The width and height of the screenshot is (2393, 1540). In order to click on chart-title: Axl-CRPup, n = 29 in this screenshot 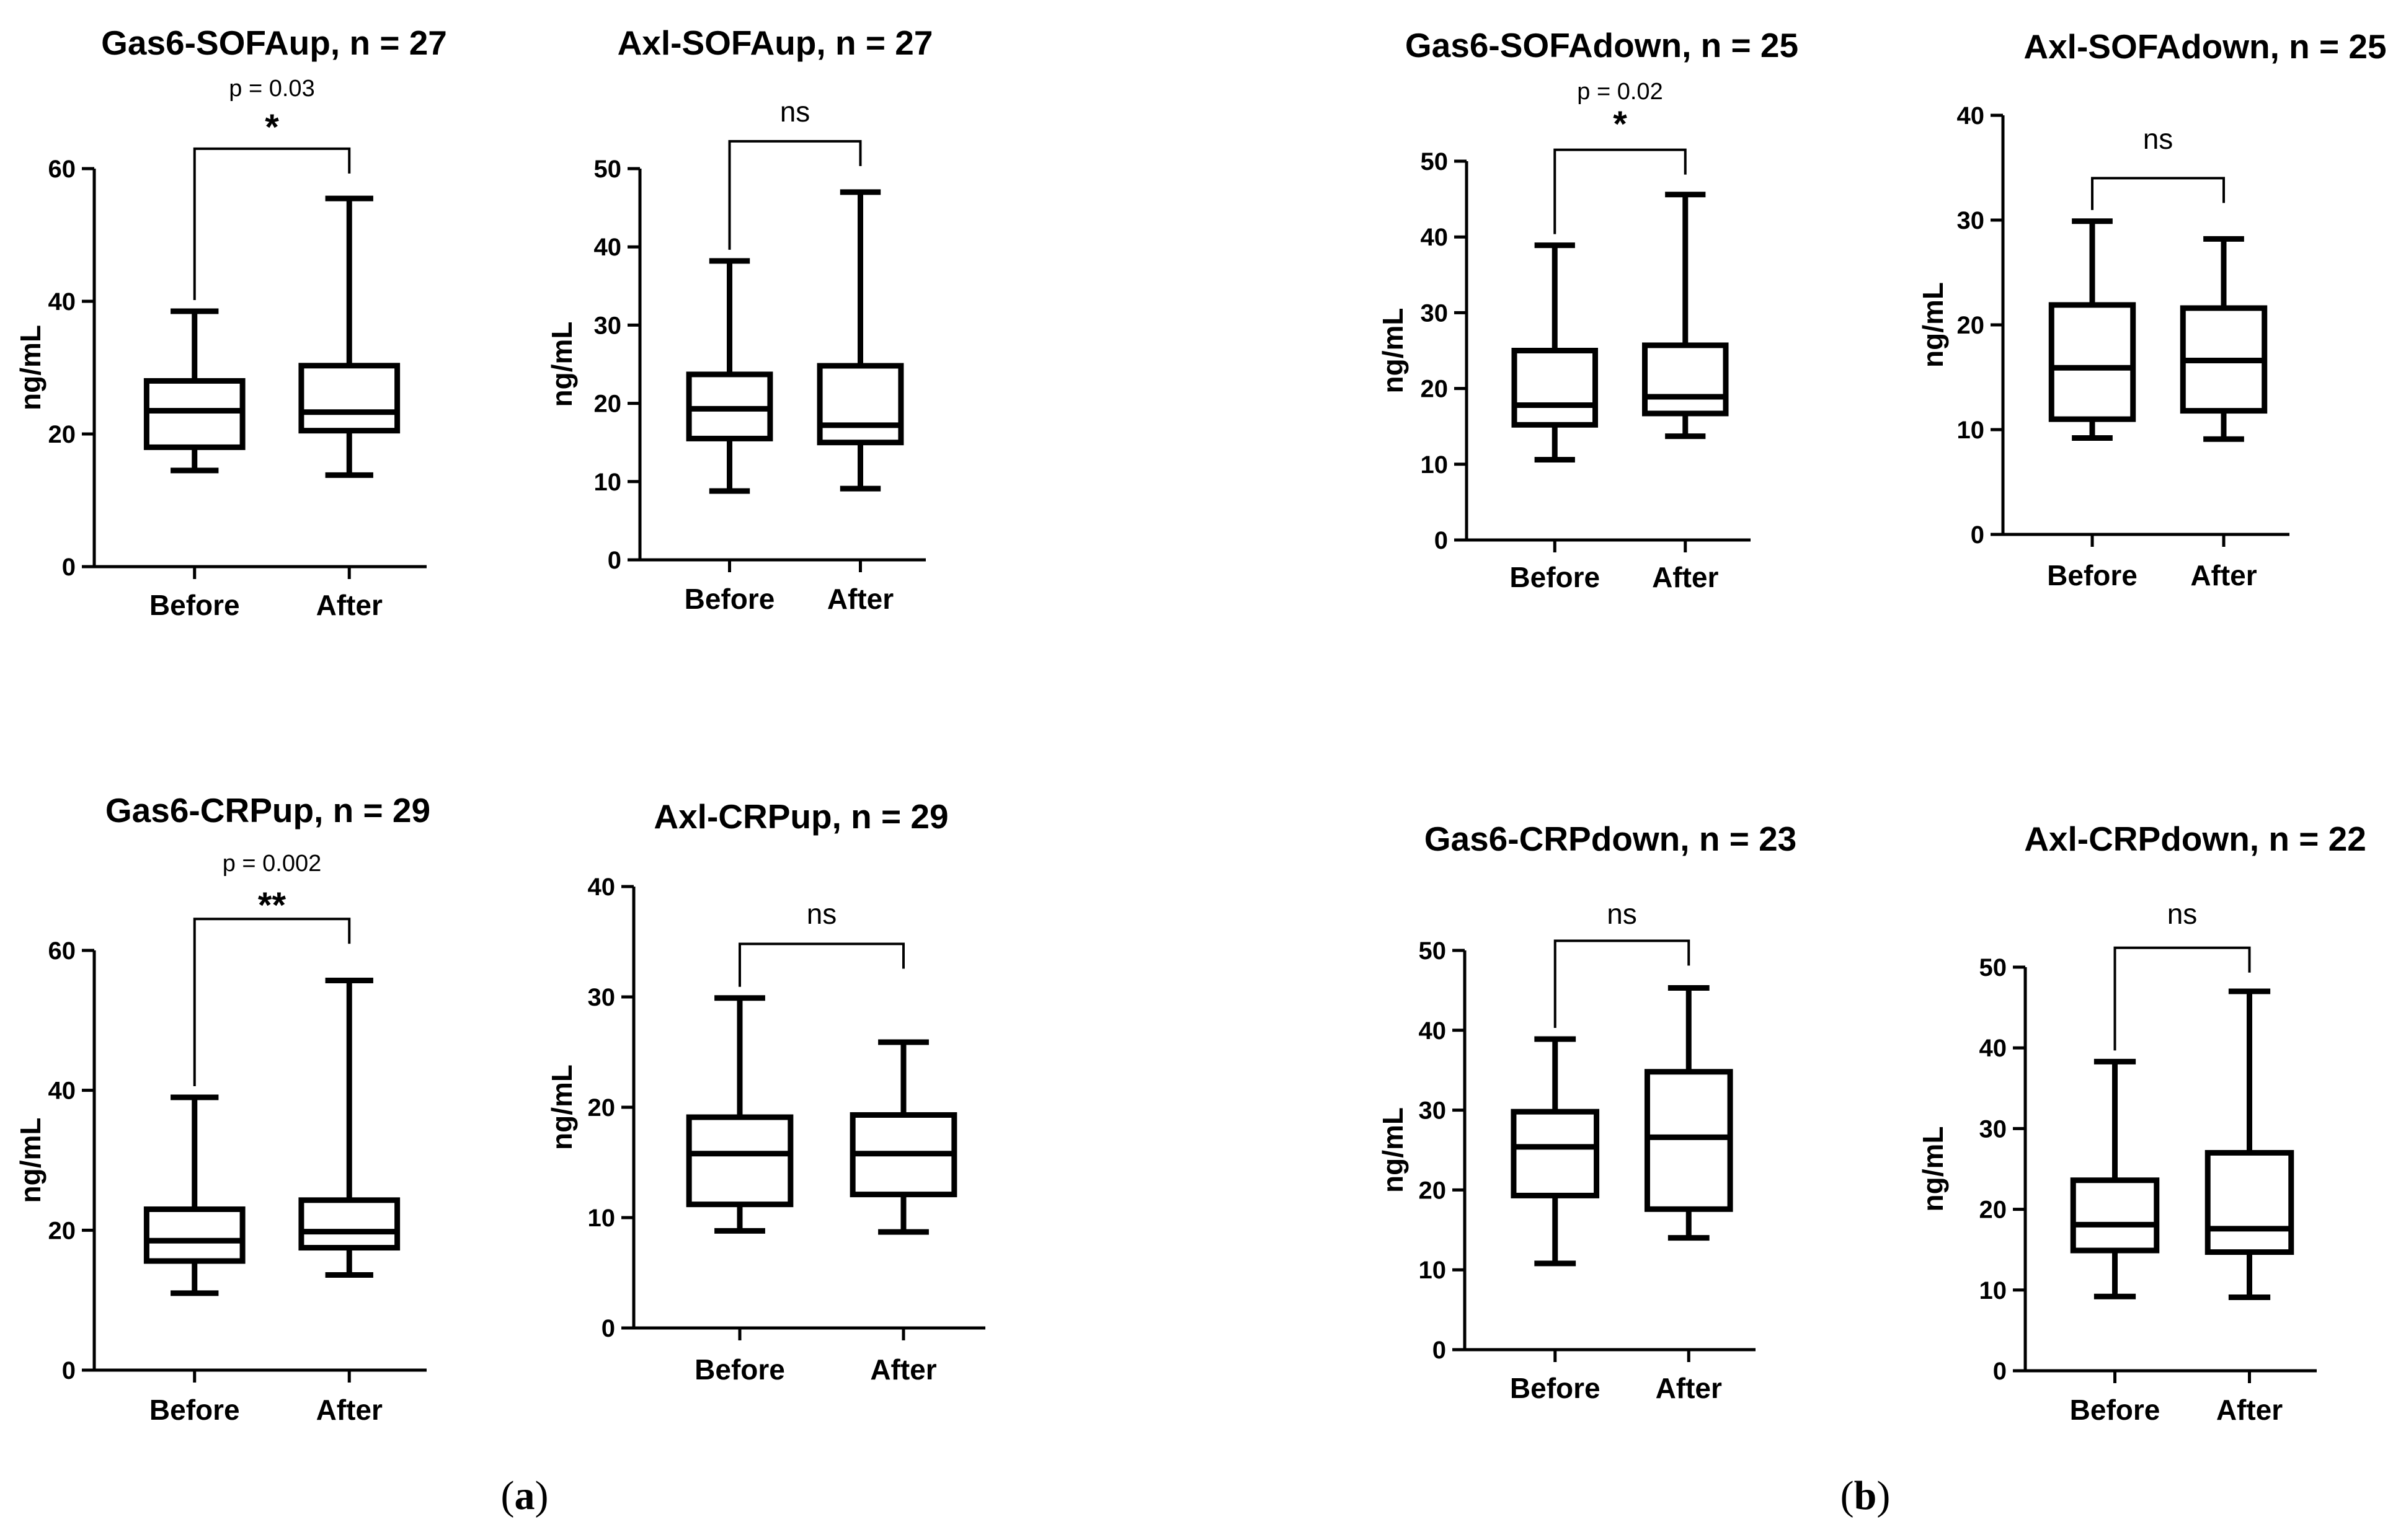, I will do `click(801, 816)`.